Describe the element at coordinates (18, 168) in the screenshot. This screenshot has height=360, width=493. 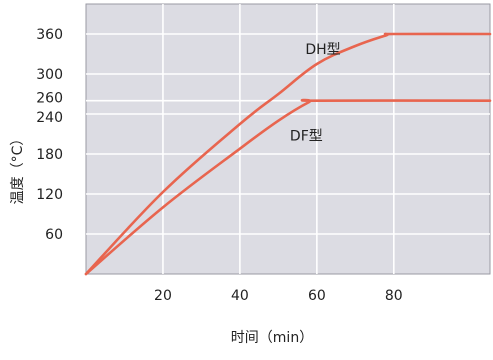
I see `y-axis-title: 温度（°C）` at that location.